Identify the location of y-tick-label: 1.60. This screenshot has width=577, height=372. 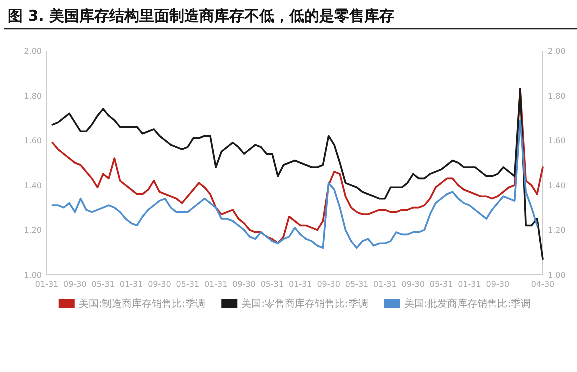
(33, 141).